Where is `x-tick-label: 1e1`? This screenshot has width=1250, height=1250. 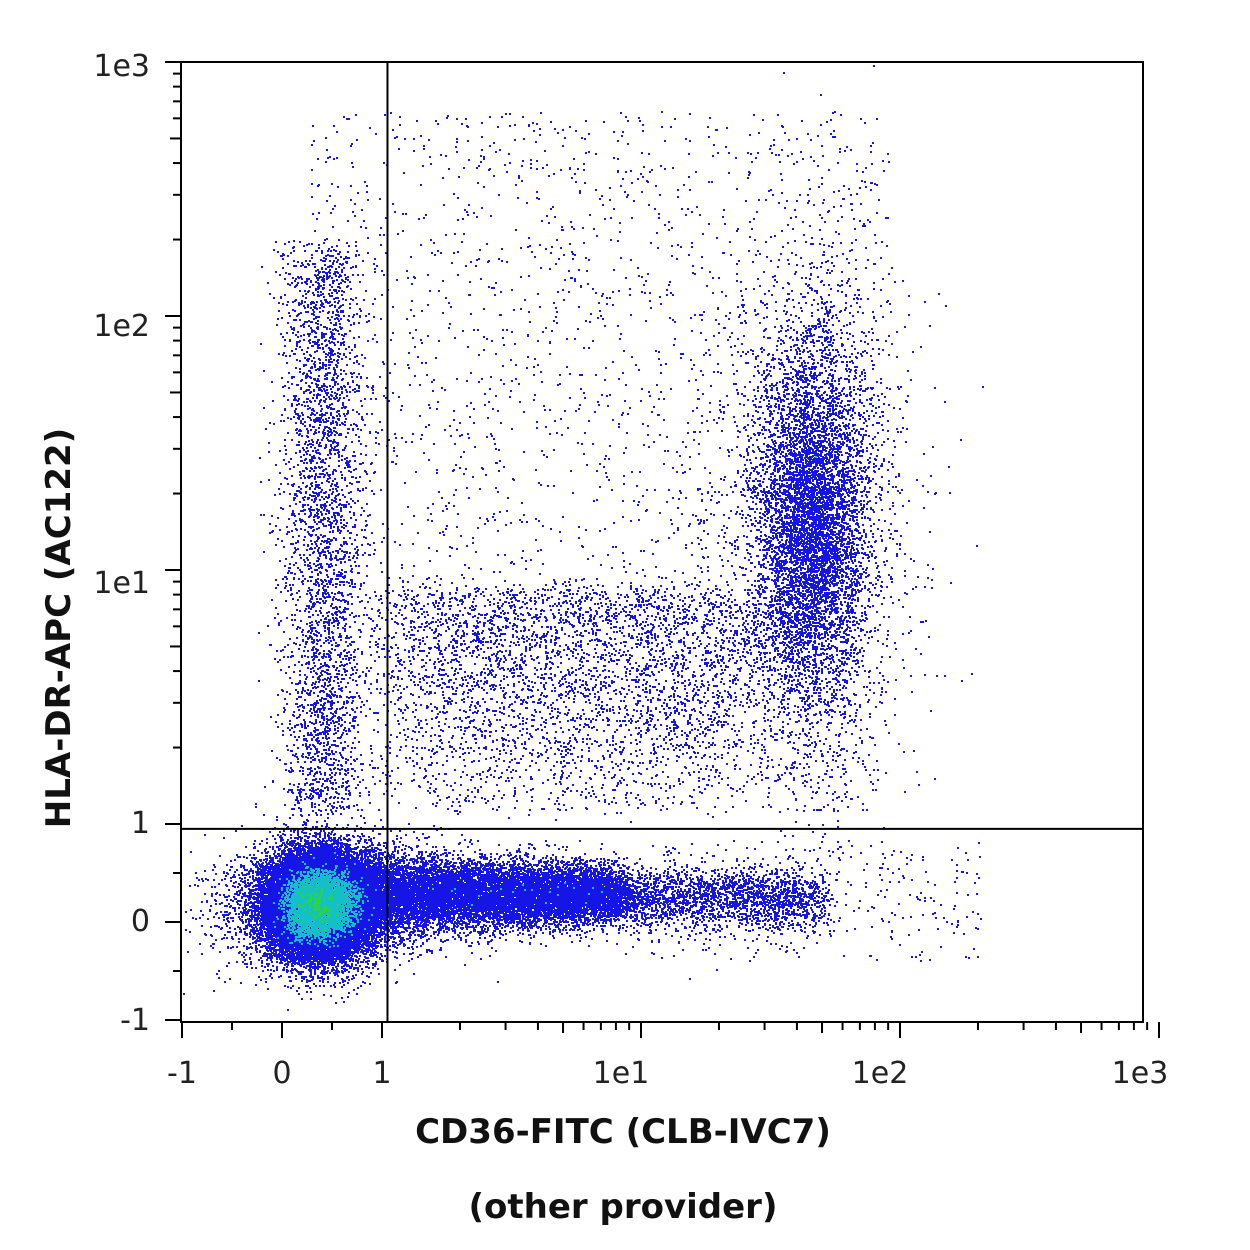 x-tick-label: 1e1 is located at coordinates (621, 1073).